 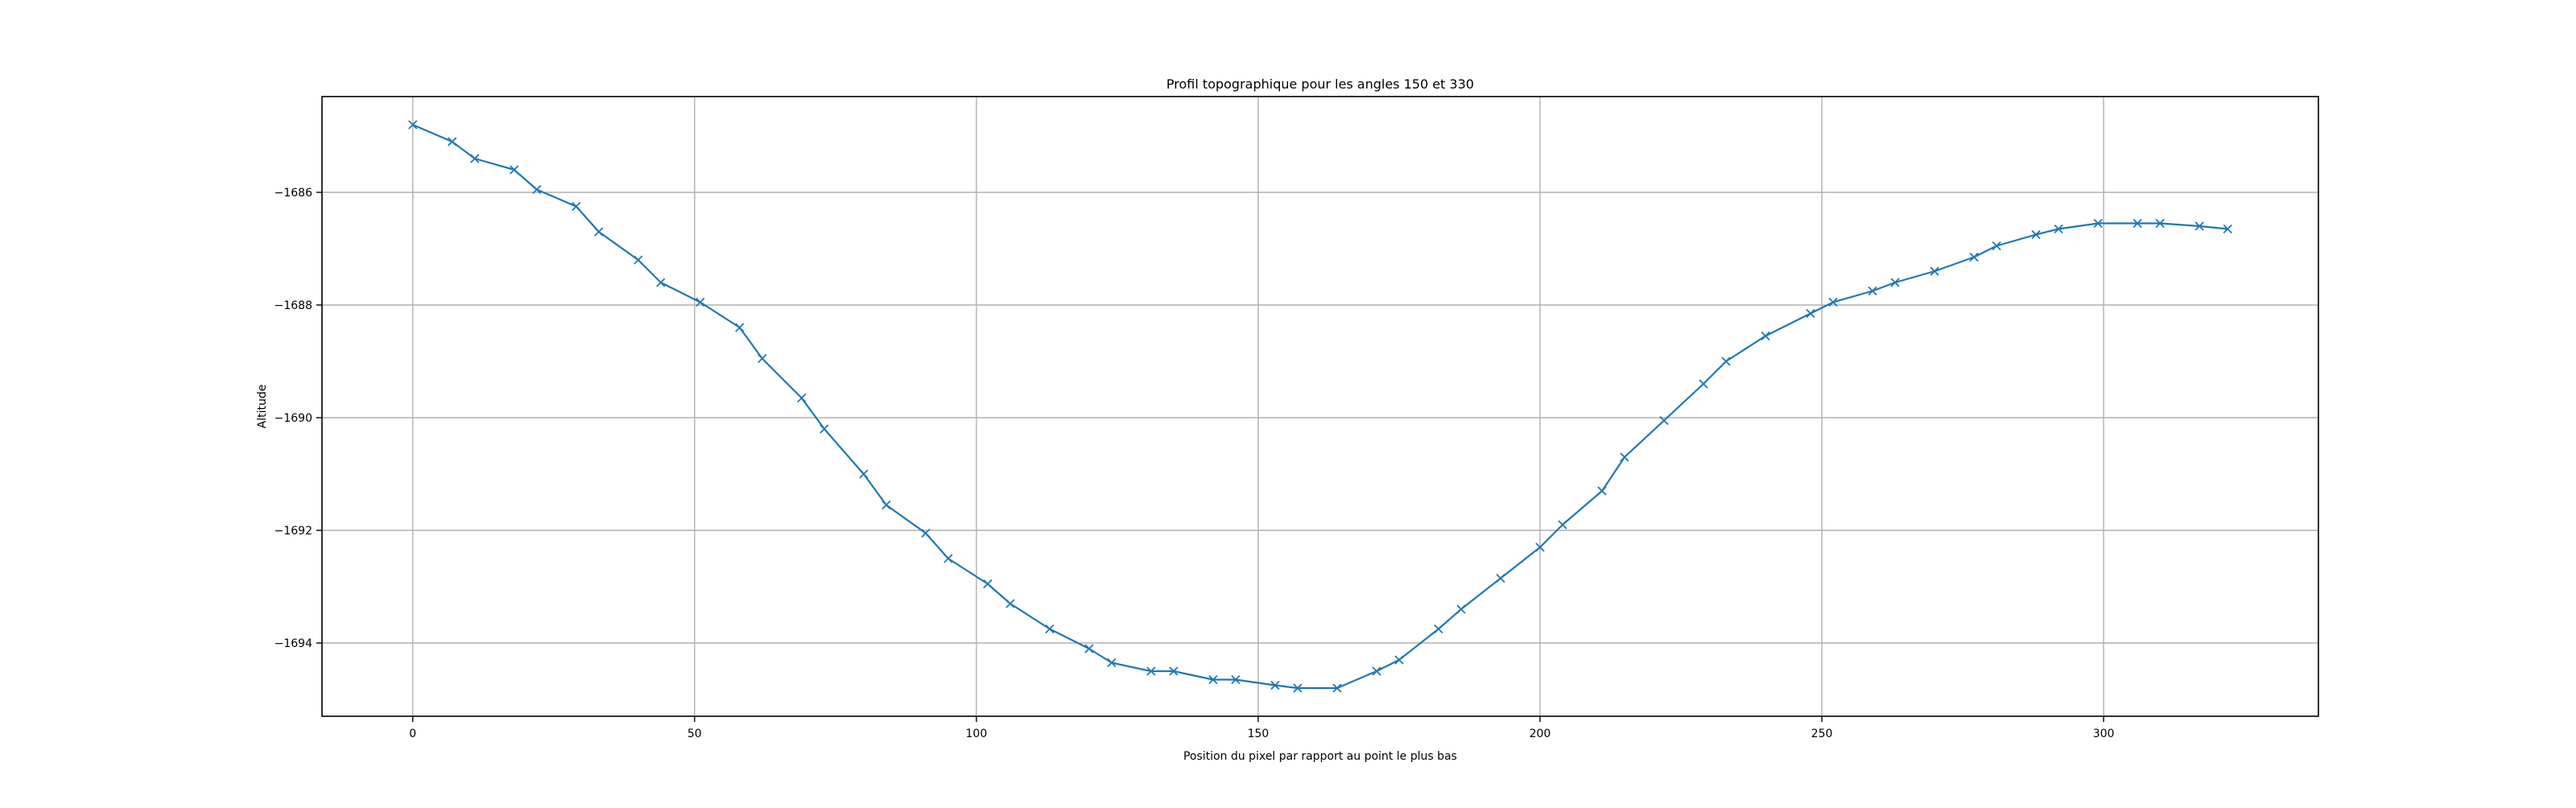 I want to click on x-tick-label: 100, so click(x=977, y=734).